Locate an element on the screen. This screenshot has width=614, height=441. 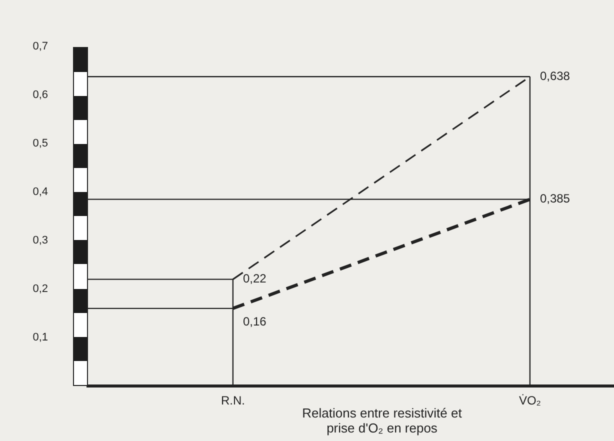
y-tick-label: 0,4 is located at coordinates (40, 192).